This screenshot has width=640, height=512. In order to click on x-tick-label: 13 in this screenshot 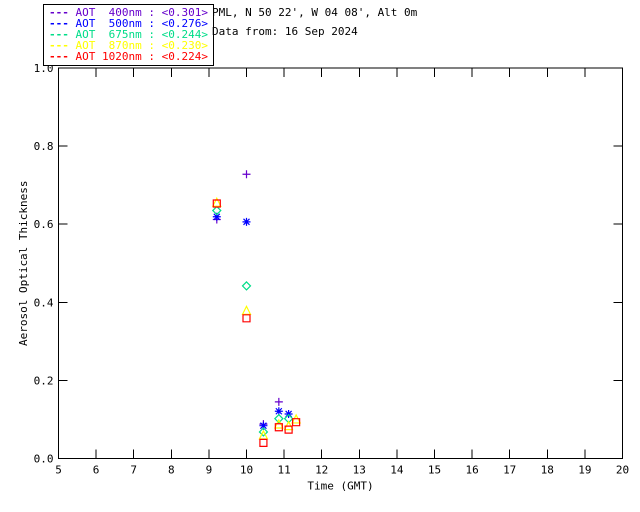, I will do `click(359, 470)`.